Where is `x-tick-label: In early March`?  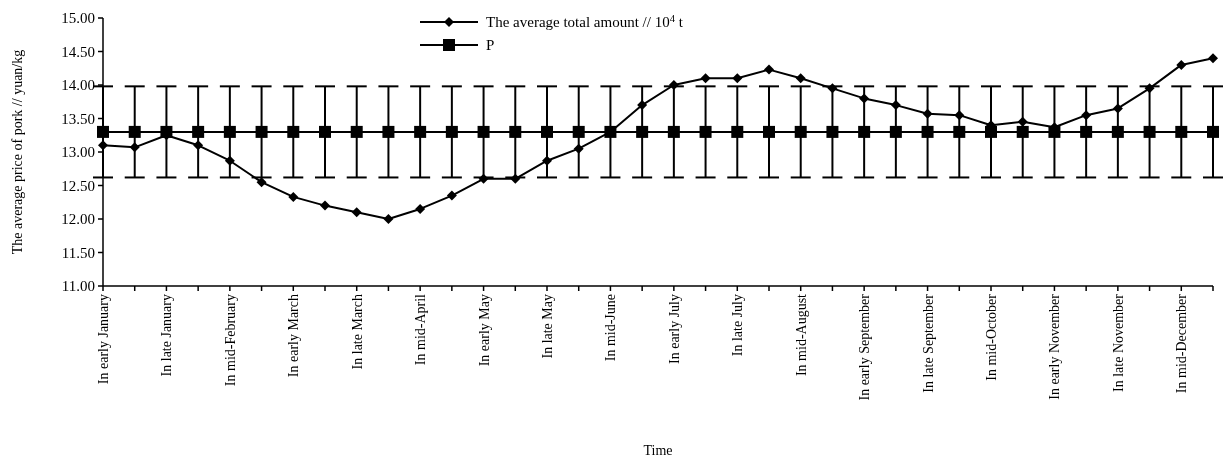 x-tick-label: In early March is located at coordinates (294, 336).